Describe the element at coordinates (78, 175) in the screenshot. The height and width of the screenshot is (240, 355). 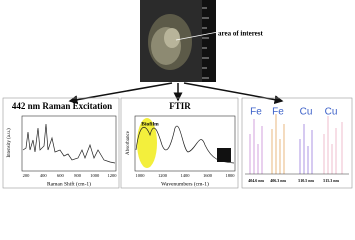
I see `x-tick-label: 800` at that location.